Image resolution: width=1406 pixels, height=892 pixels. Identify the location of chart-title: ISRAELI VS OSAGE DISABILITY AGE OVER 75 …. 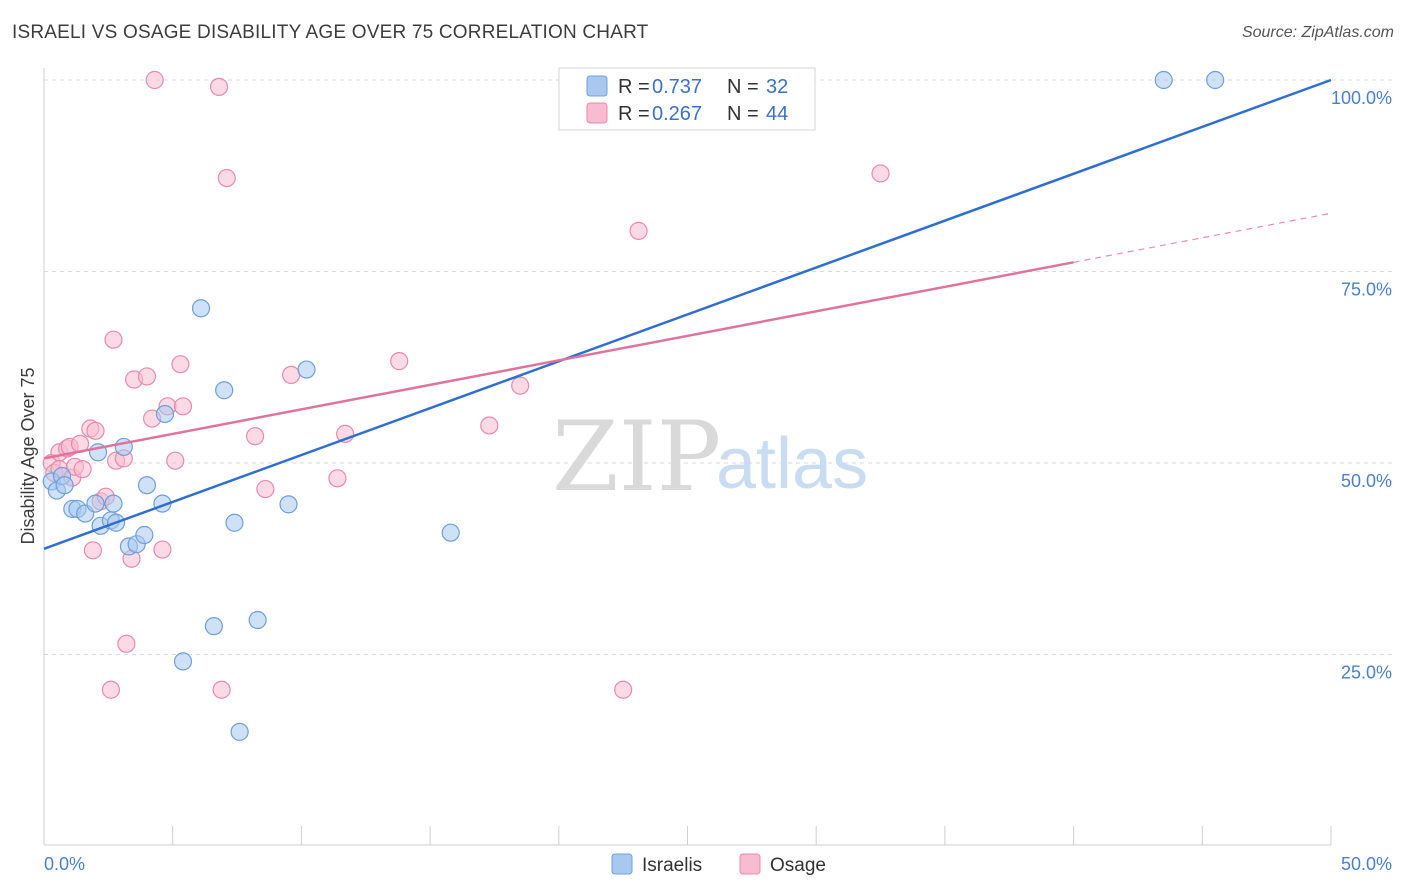
(330, 32).